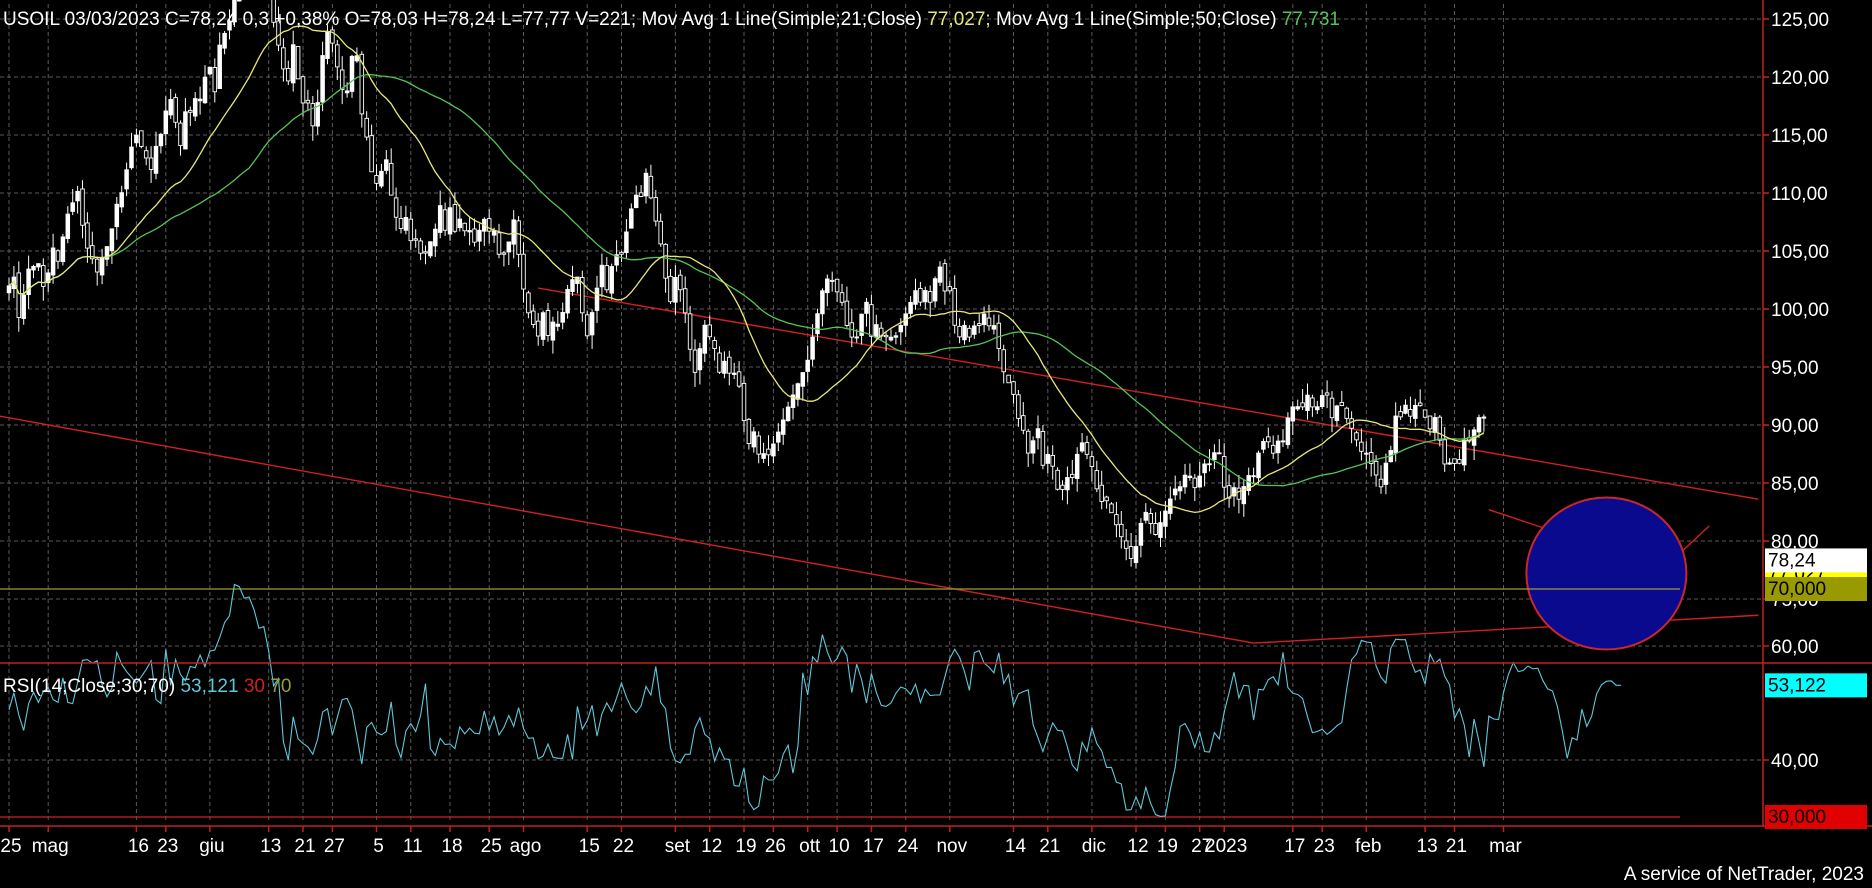 The width and height of the screenshot is (1872, 888). Describe the element at coordinates (89, 686) in the screenshot. I see `rsi-label: RSI(14;Close;30;70)` at that location.